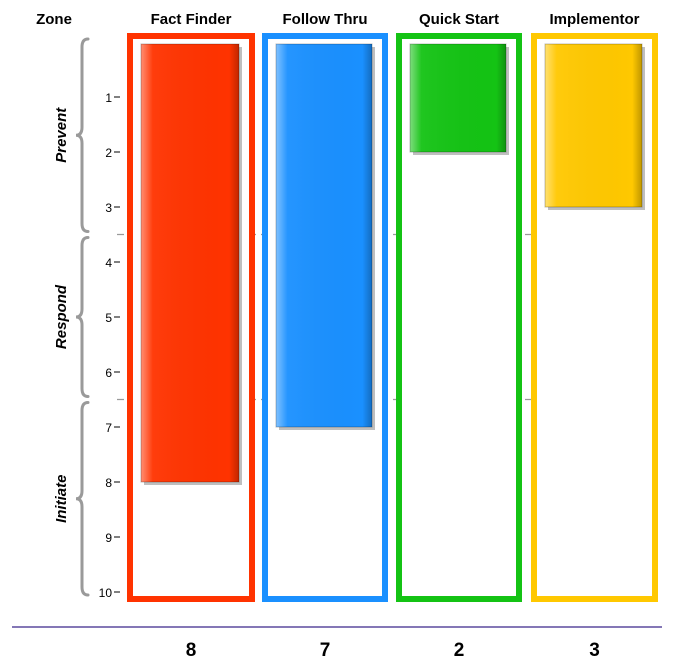 The height and width of the screenshot is (658, 677). What do you see at coordinates (108, 98) in the screenshot?
I see `y-tick-label: 1` at bounding box center [108, 98].